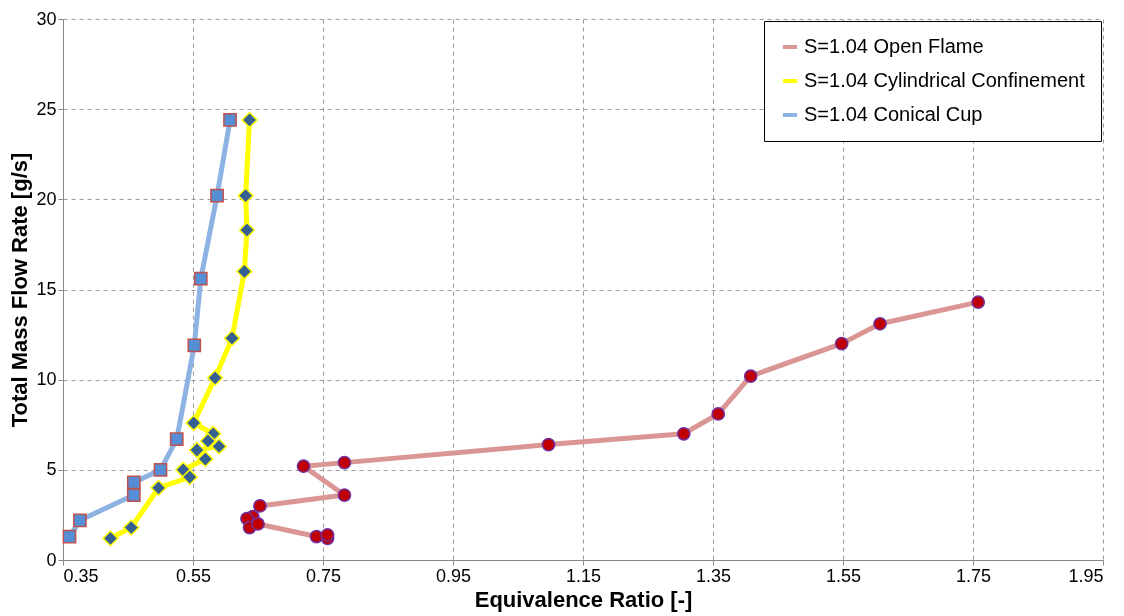 The image size is (1124, 616). Describe the element at coordinates (894, 46) in the screenshot. I see `legend-label: S=1.04 Open Flame` at that location.